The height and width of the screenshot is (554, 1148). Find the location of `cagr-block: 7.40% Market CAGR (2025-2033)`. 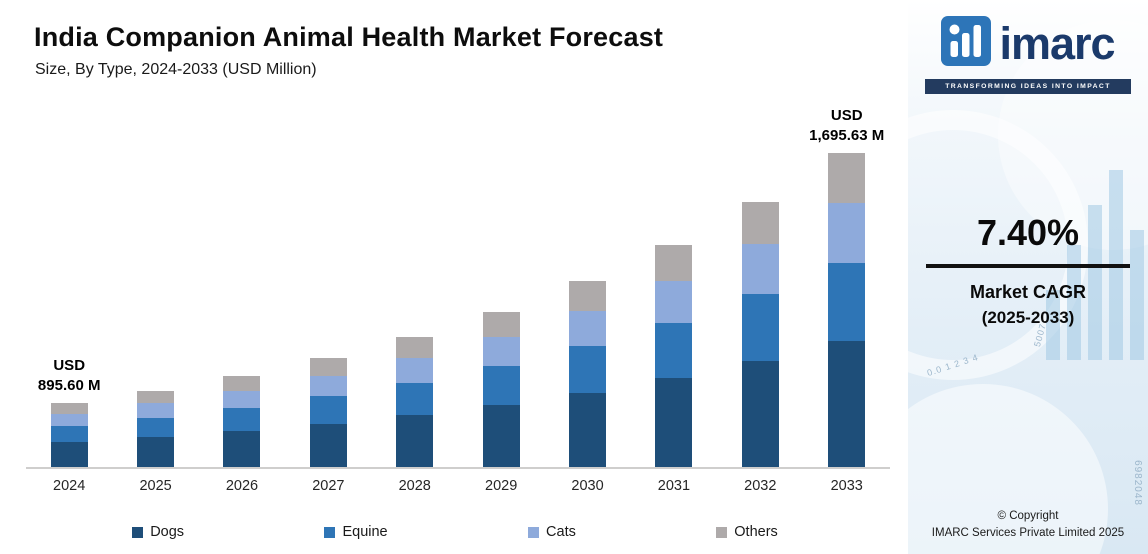

cagr-block: 7.40% Market CAGR (2025-2033) is located at coordinates (1028, 270).